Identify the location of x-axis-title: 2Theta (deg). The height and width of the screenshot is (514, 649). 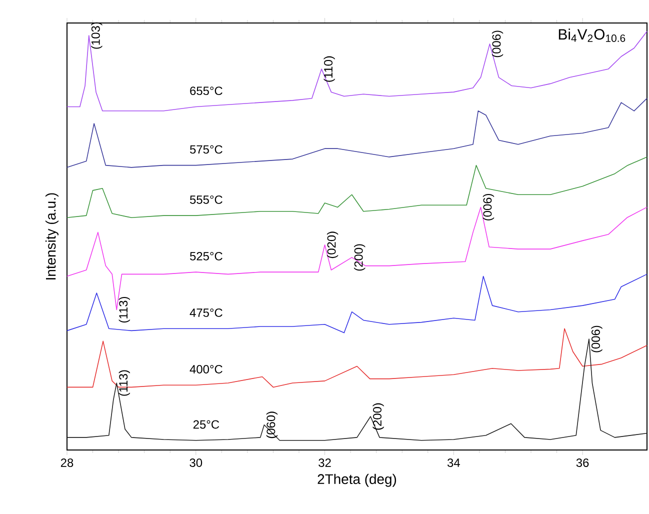
(357, 480).